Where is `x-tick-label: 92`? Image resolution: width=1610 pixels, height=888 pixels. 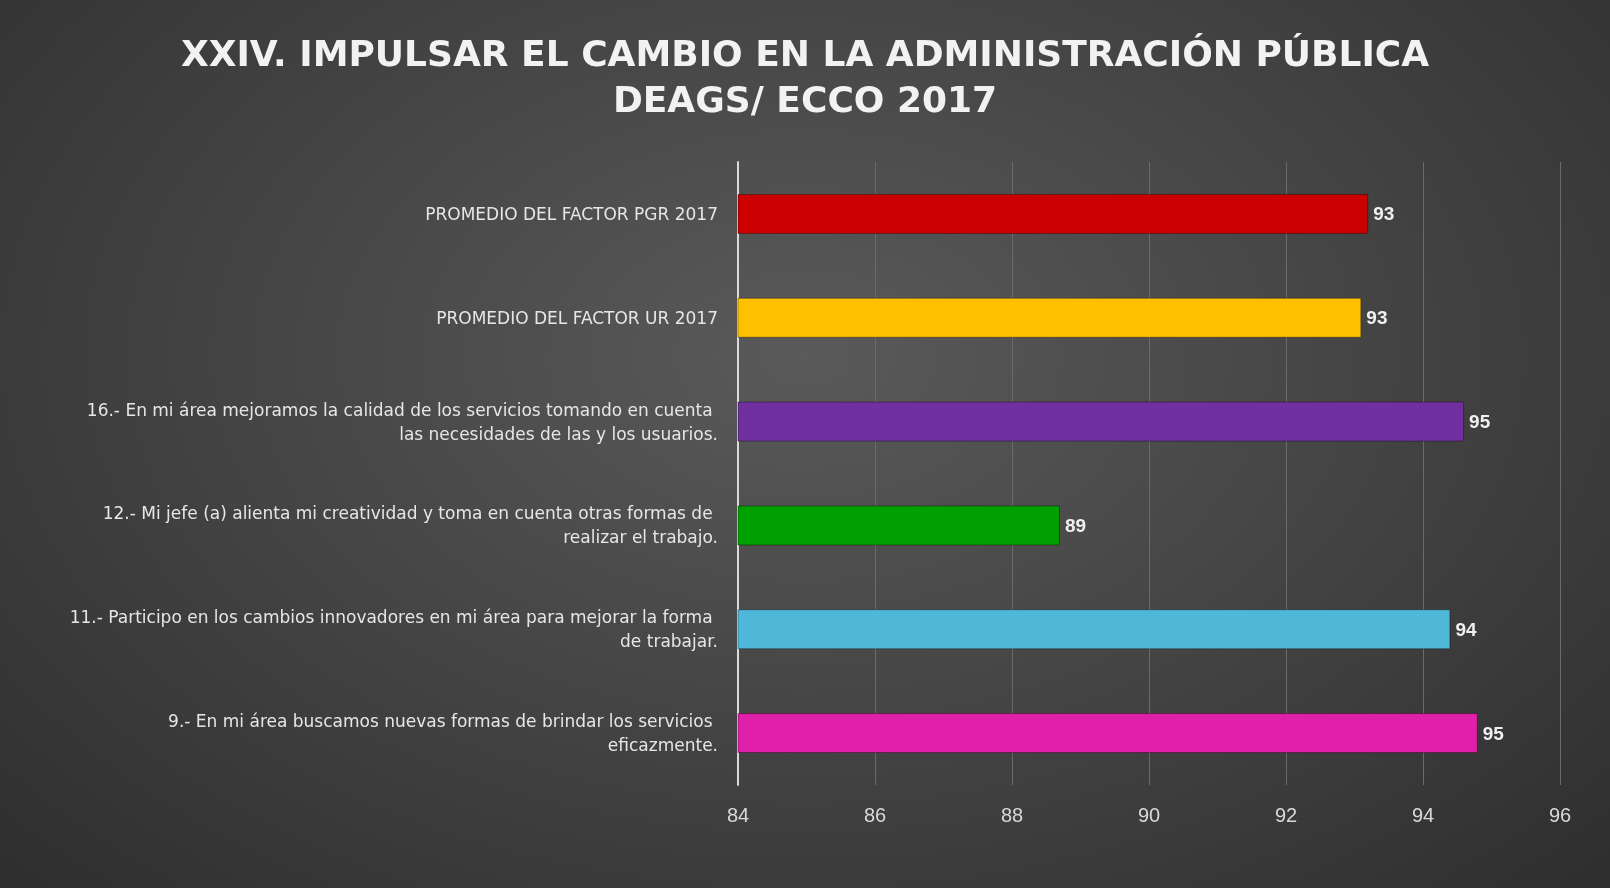 x-tick-label: 92 is located at coordinates (1286, 815).